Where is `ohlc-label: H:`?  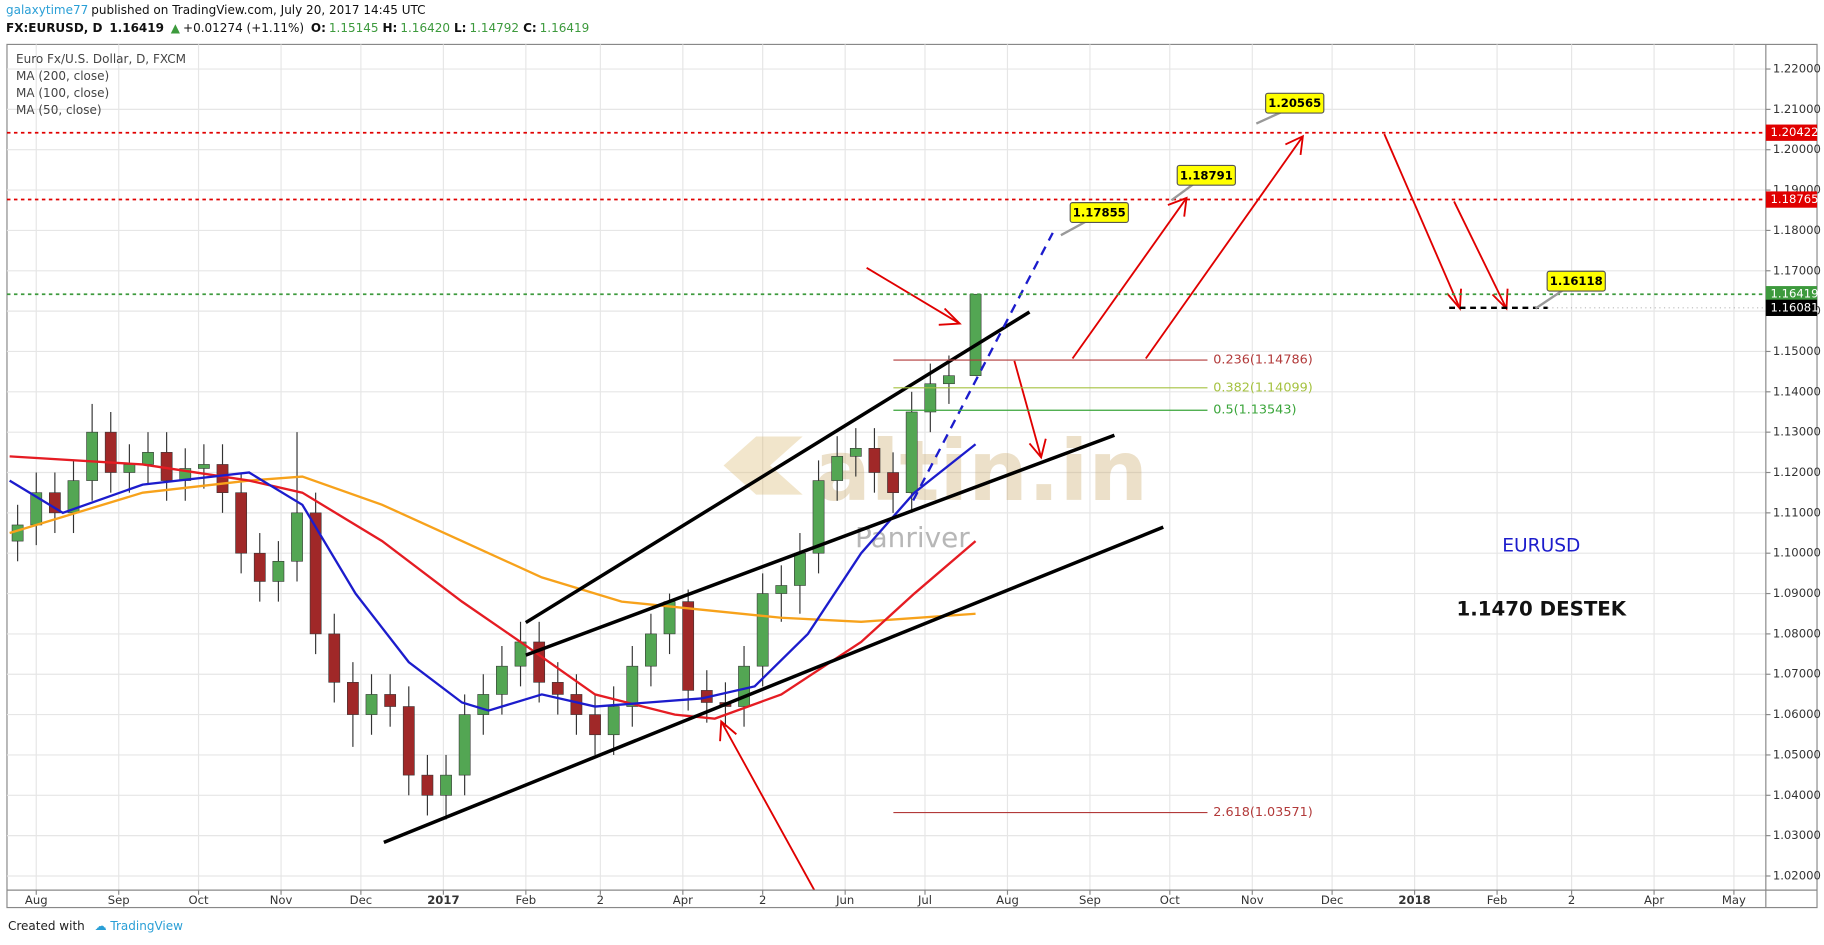 ohlc-label: H: is located at coordinates (390, 28).